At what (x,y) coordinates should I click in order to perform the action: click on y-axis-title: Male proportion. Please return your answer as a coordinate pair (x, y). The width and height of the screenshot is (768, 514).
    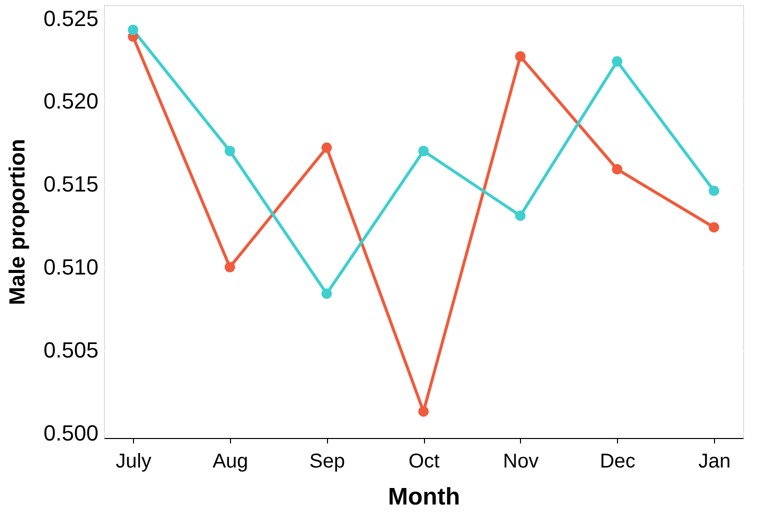
    Looking at the image, I should click on (17, 222).